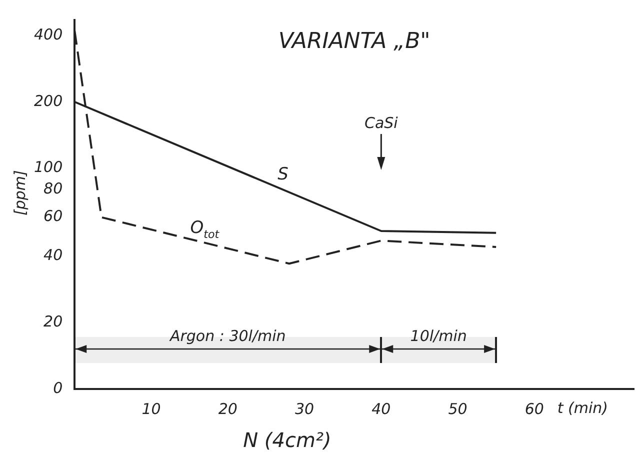 Image resolution: width=636 pixels, height=471 pixels. Describe the element at coordinates (20, 193) in the screenshot. I see `y-axis-title: [ppm]` at that location.